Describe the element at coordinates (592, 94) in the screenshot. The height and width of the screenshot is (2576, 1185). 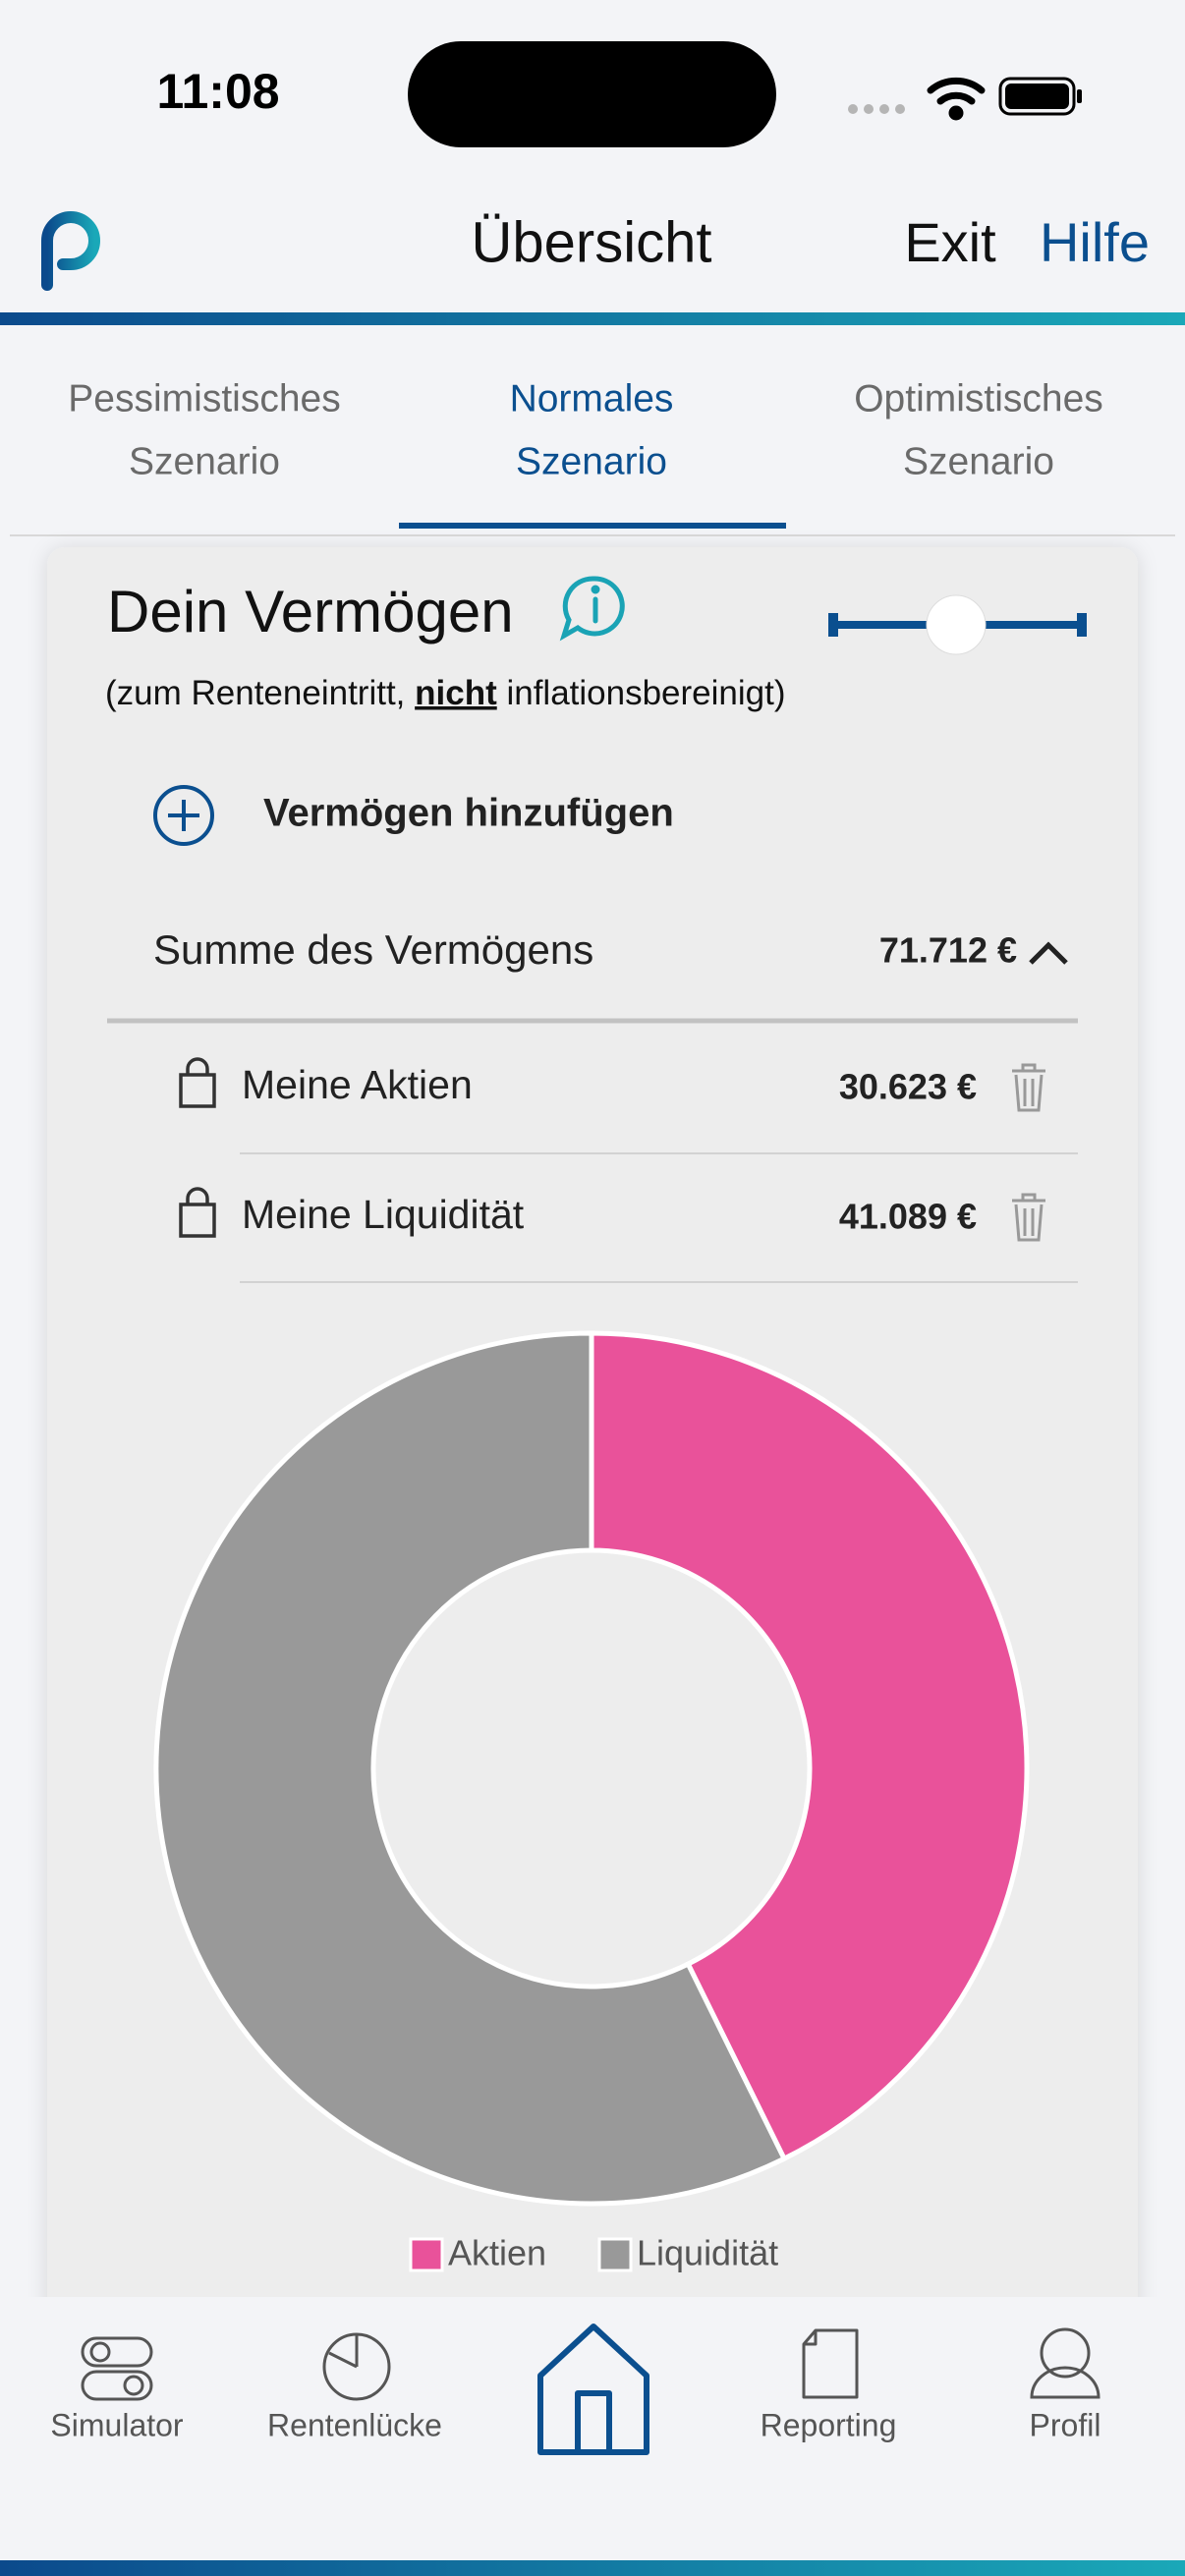
I see `dynamic-island` at that location.